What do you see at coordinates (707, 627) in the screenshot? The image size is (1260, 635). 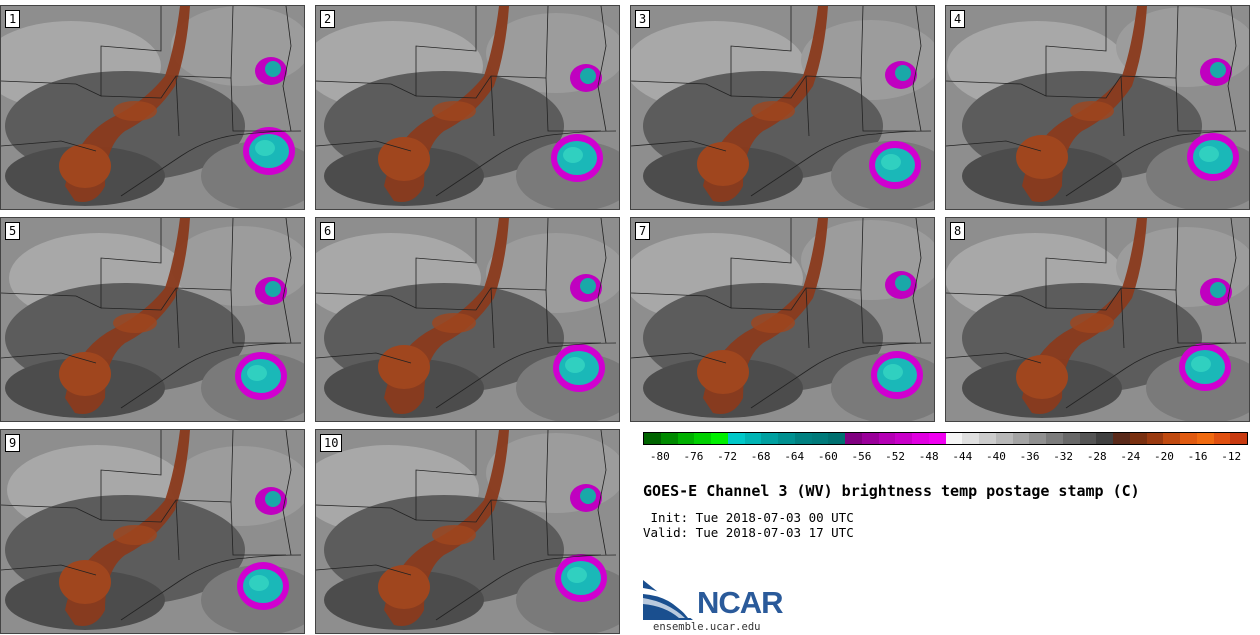 I see `site-url: ensemble.ucar.edu` at bounding box center [707, 627].